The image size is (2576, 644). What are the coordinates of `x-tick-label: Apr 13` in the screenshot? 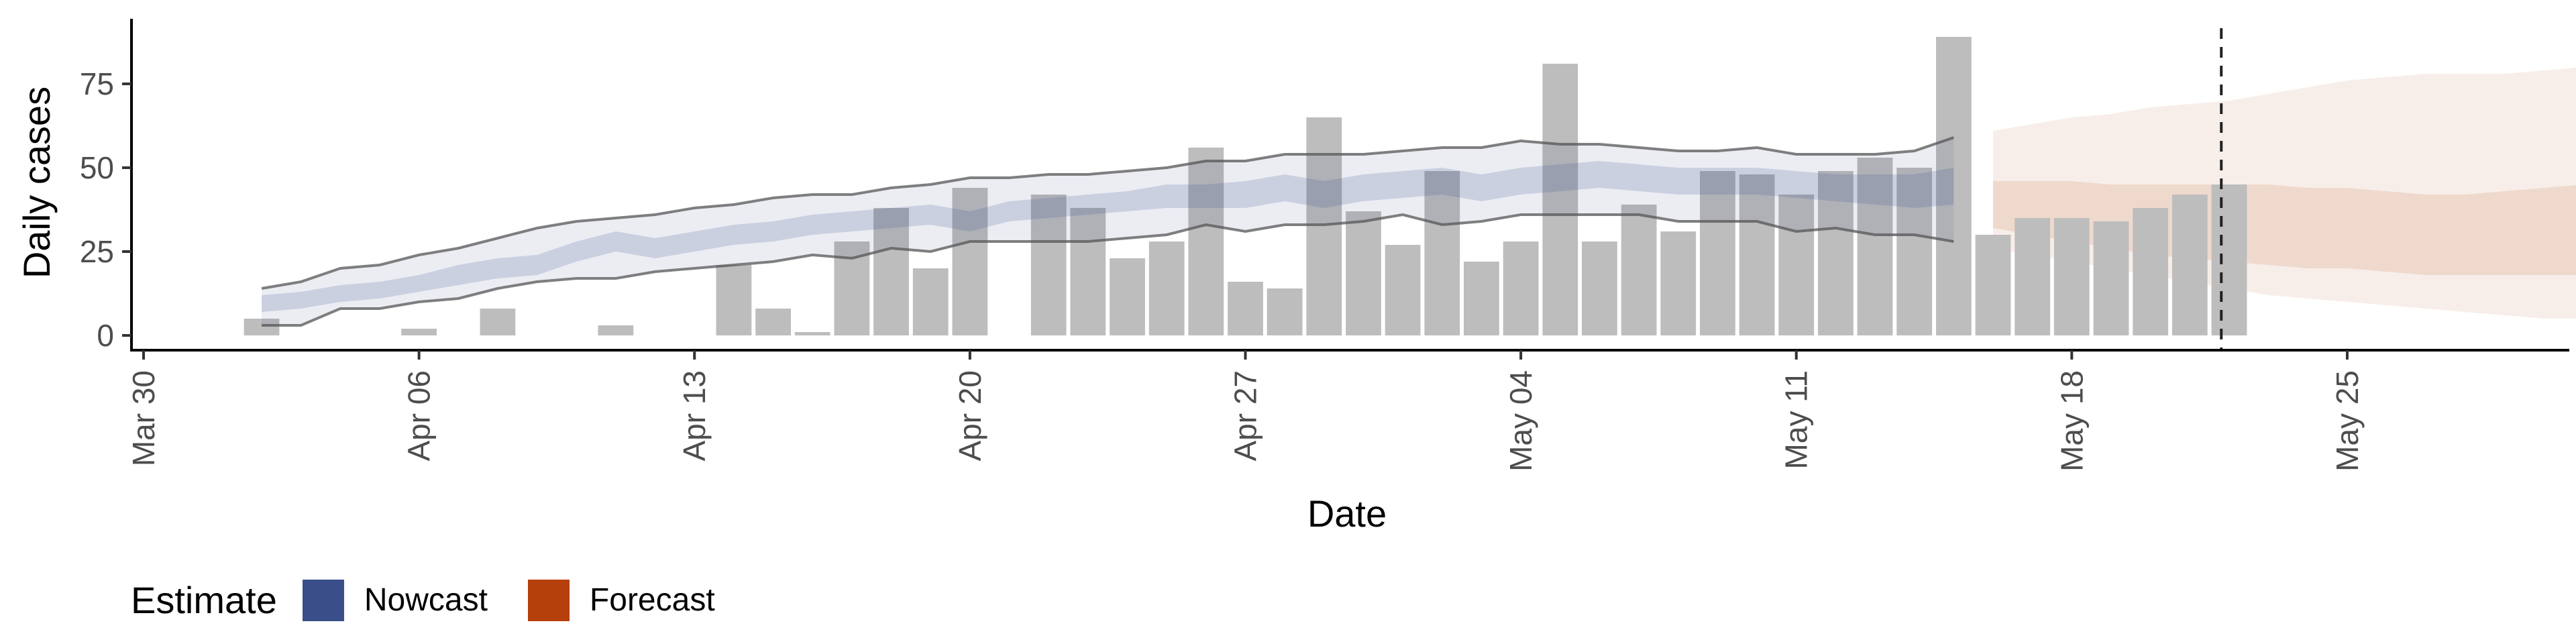 It's located at (694, 416).